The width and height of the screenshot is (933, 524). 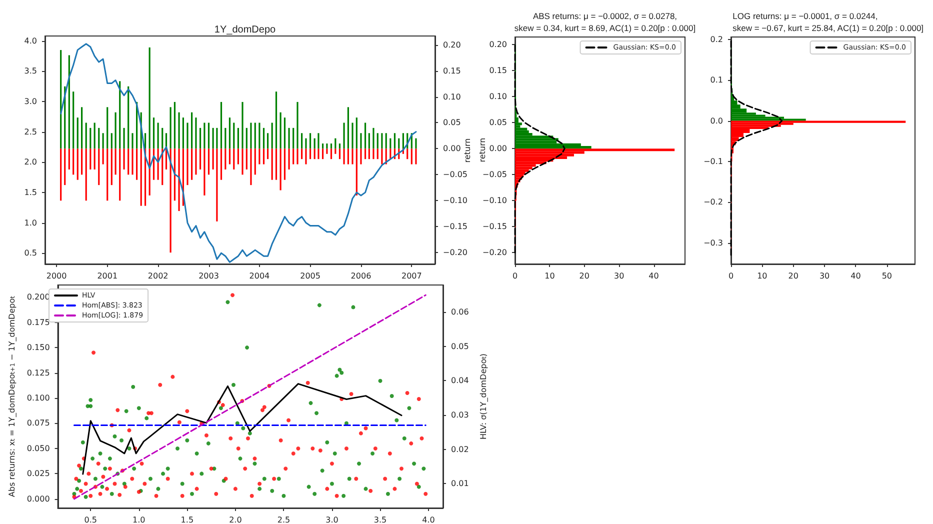 I want to click on x-tick-label: 2003, so click(x=208, y=276).